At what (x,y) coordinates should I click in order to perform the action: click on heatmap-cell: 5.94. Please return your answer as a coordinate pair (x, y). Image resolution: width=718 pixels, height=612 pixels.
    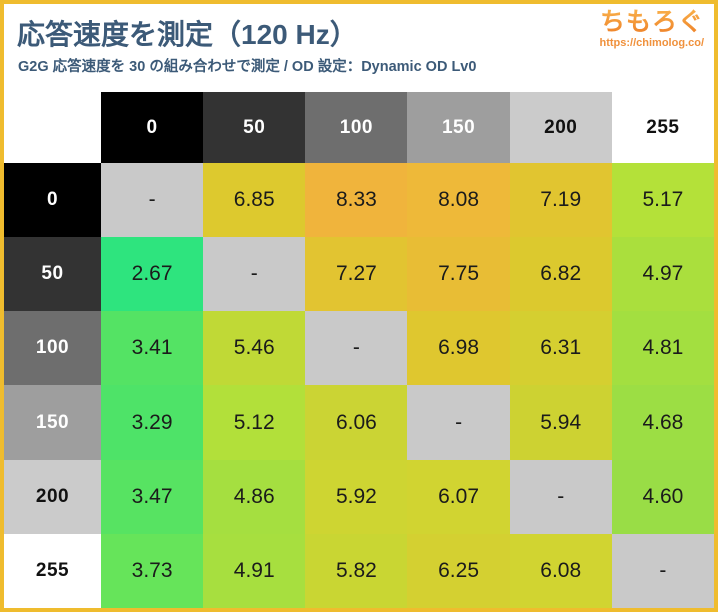
    Looking at the image, I should click on (560, 422).